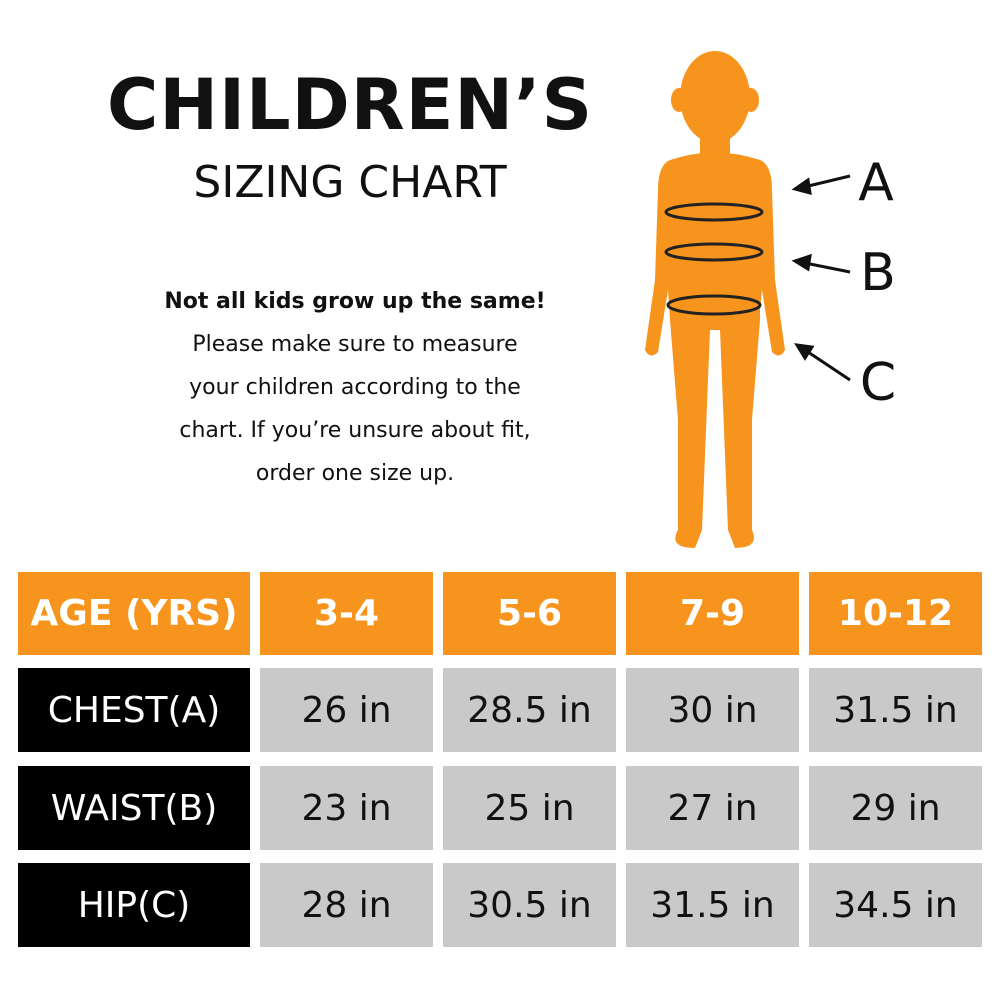  Describe the element at coordinates (134, 710) in the screenshot. I see `row-label: CHEST(A)` at that location.